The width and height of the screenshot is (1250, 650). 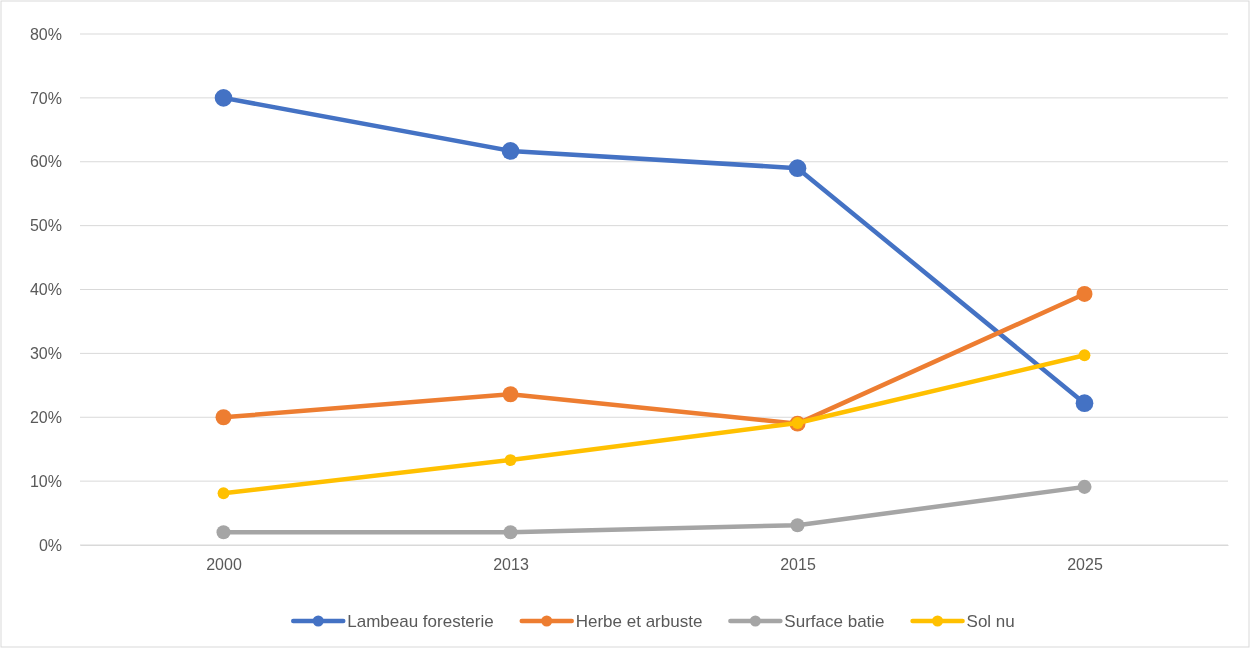 What do you see at coordinates (45, 353) in the screenshot?
I see `y-tick-label: 30%` at bounding box center [45, 353].